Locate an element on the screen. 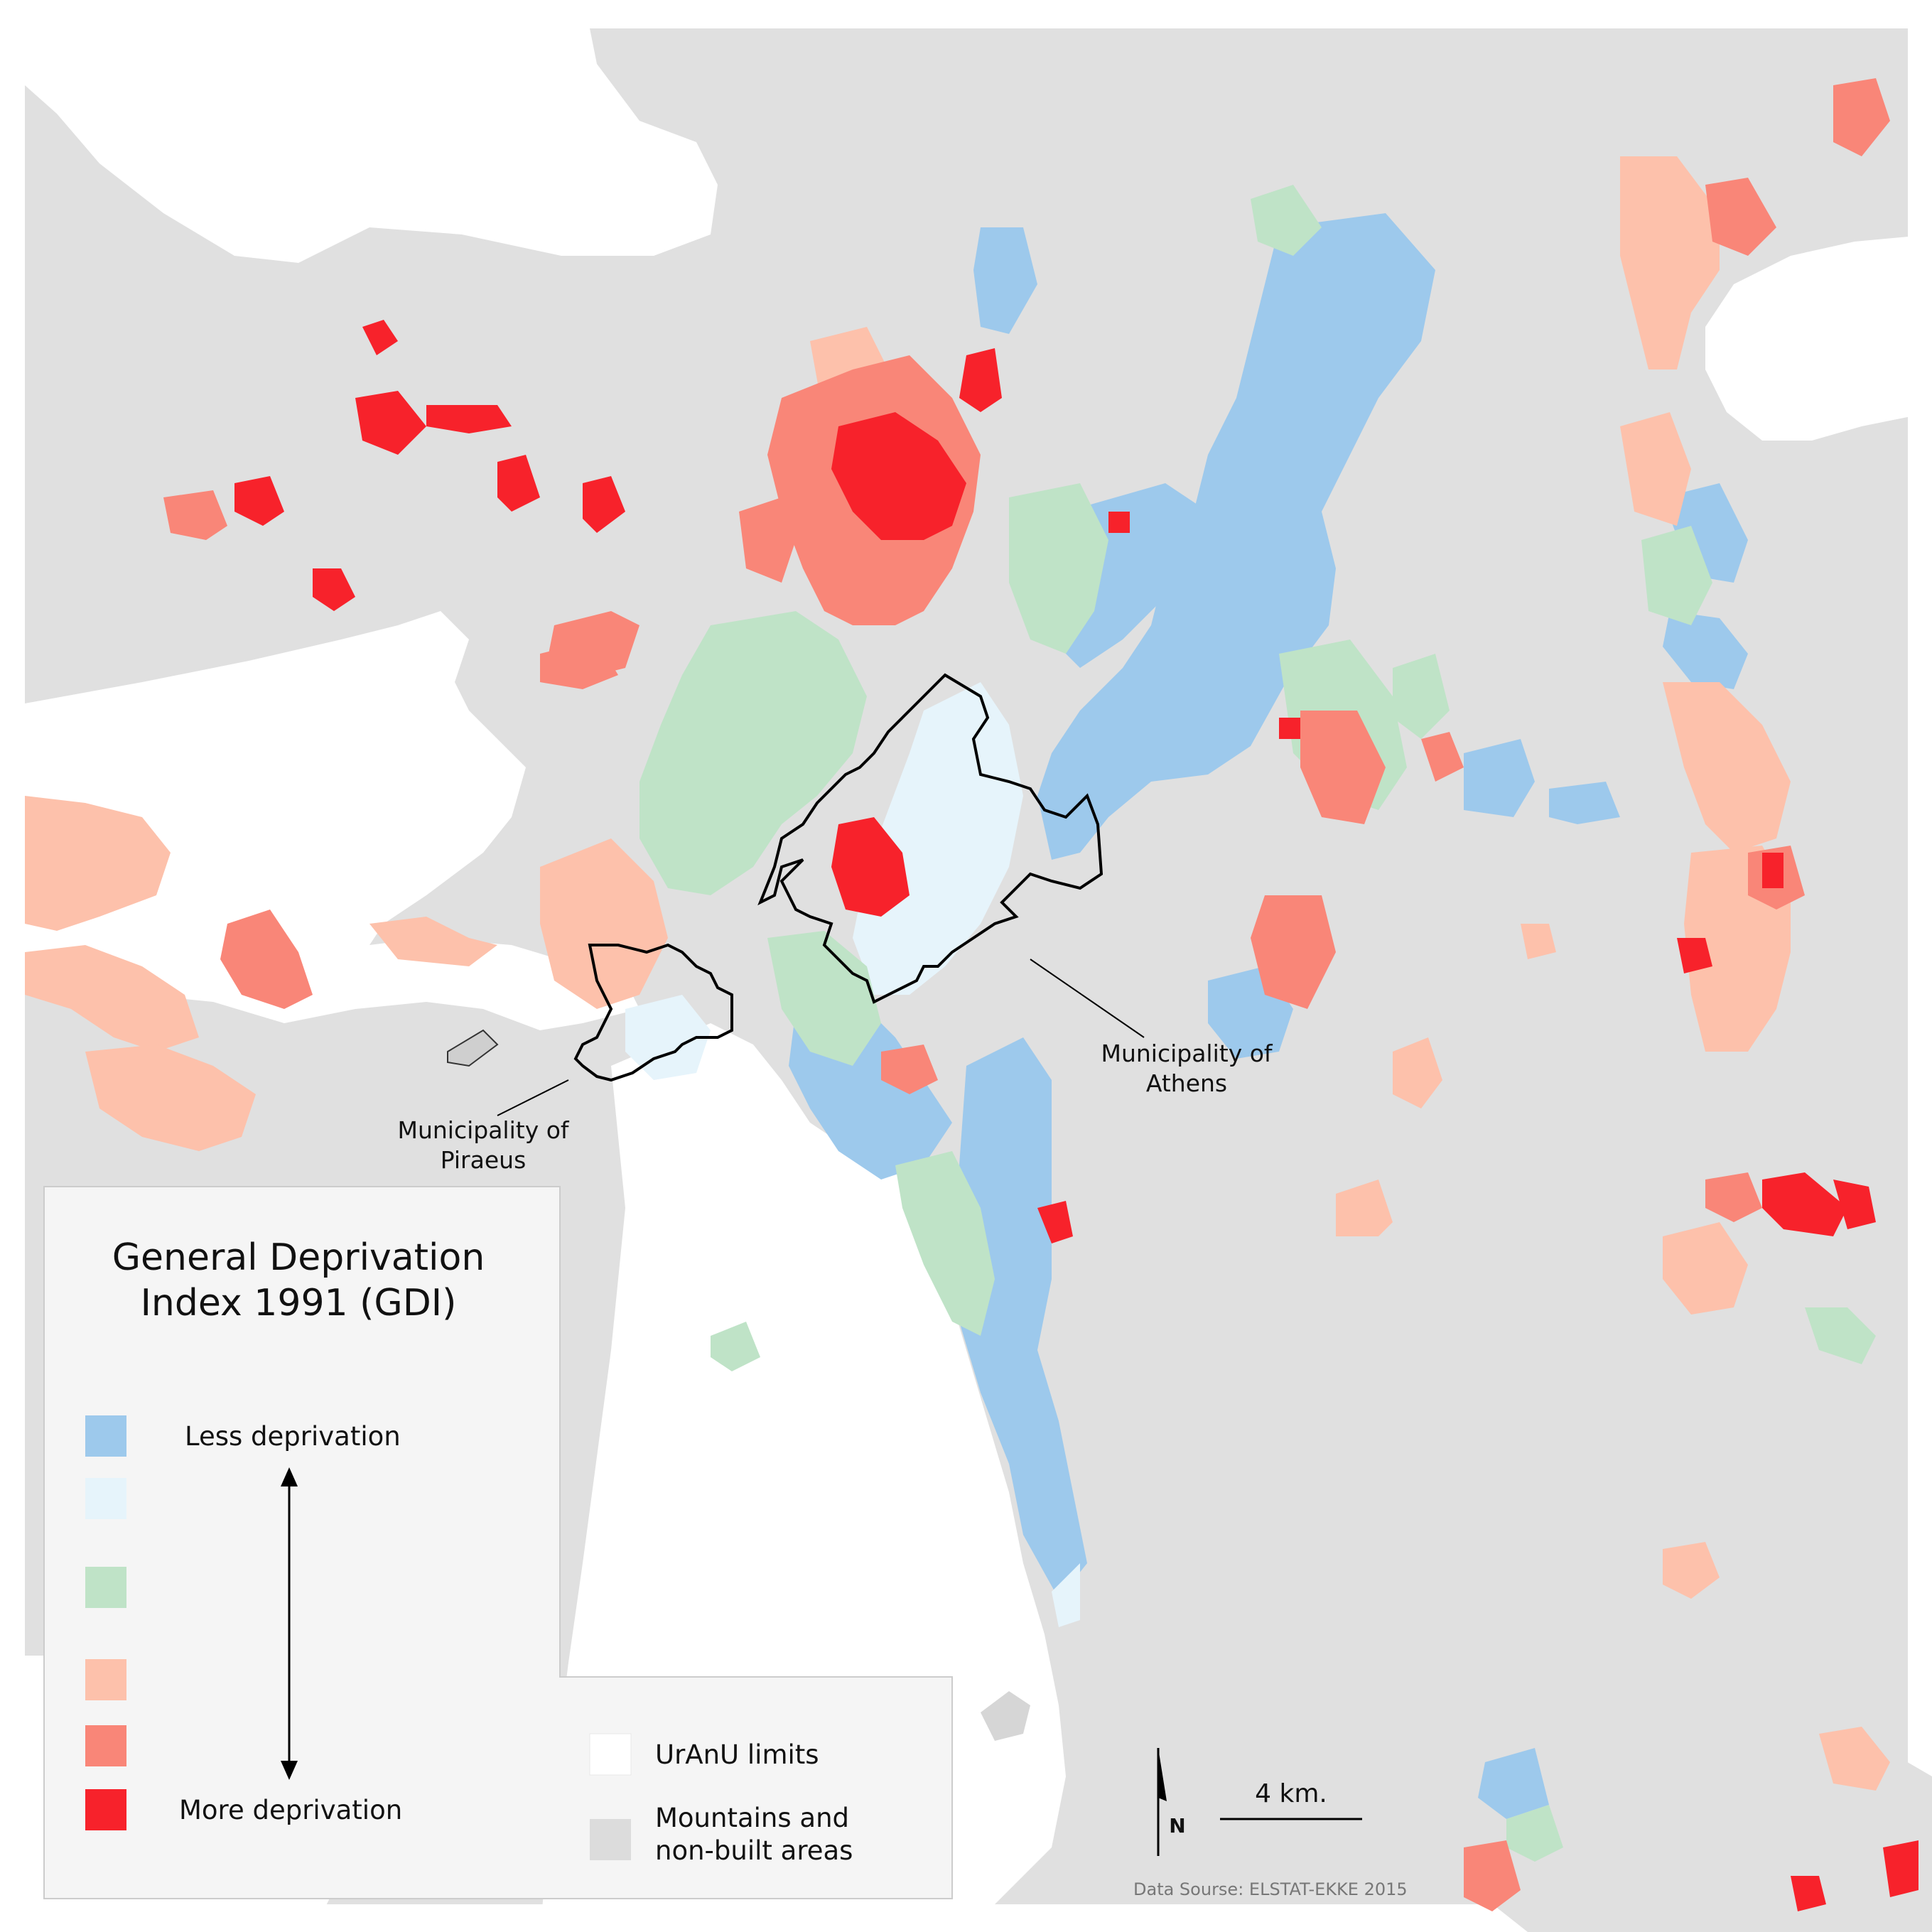 This screenshot has height=1932, width=1932. athens-label-line1: Municipality of is located at coordinates (1187, 1053).